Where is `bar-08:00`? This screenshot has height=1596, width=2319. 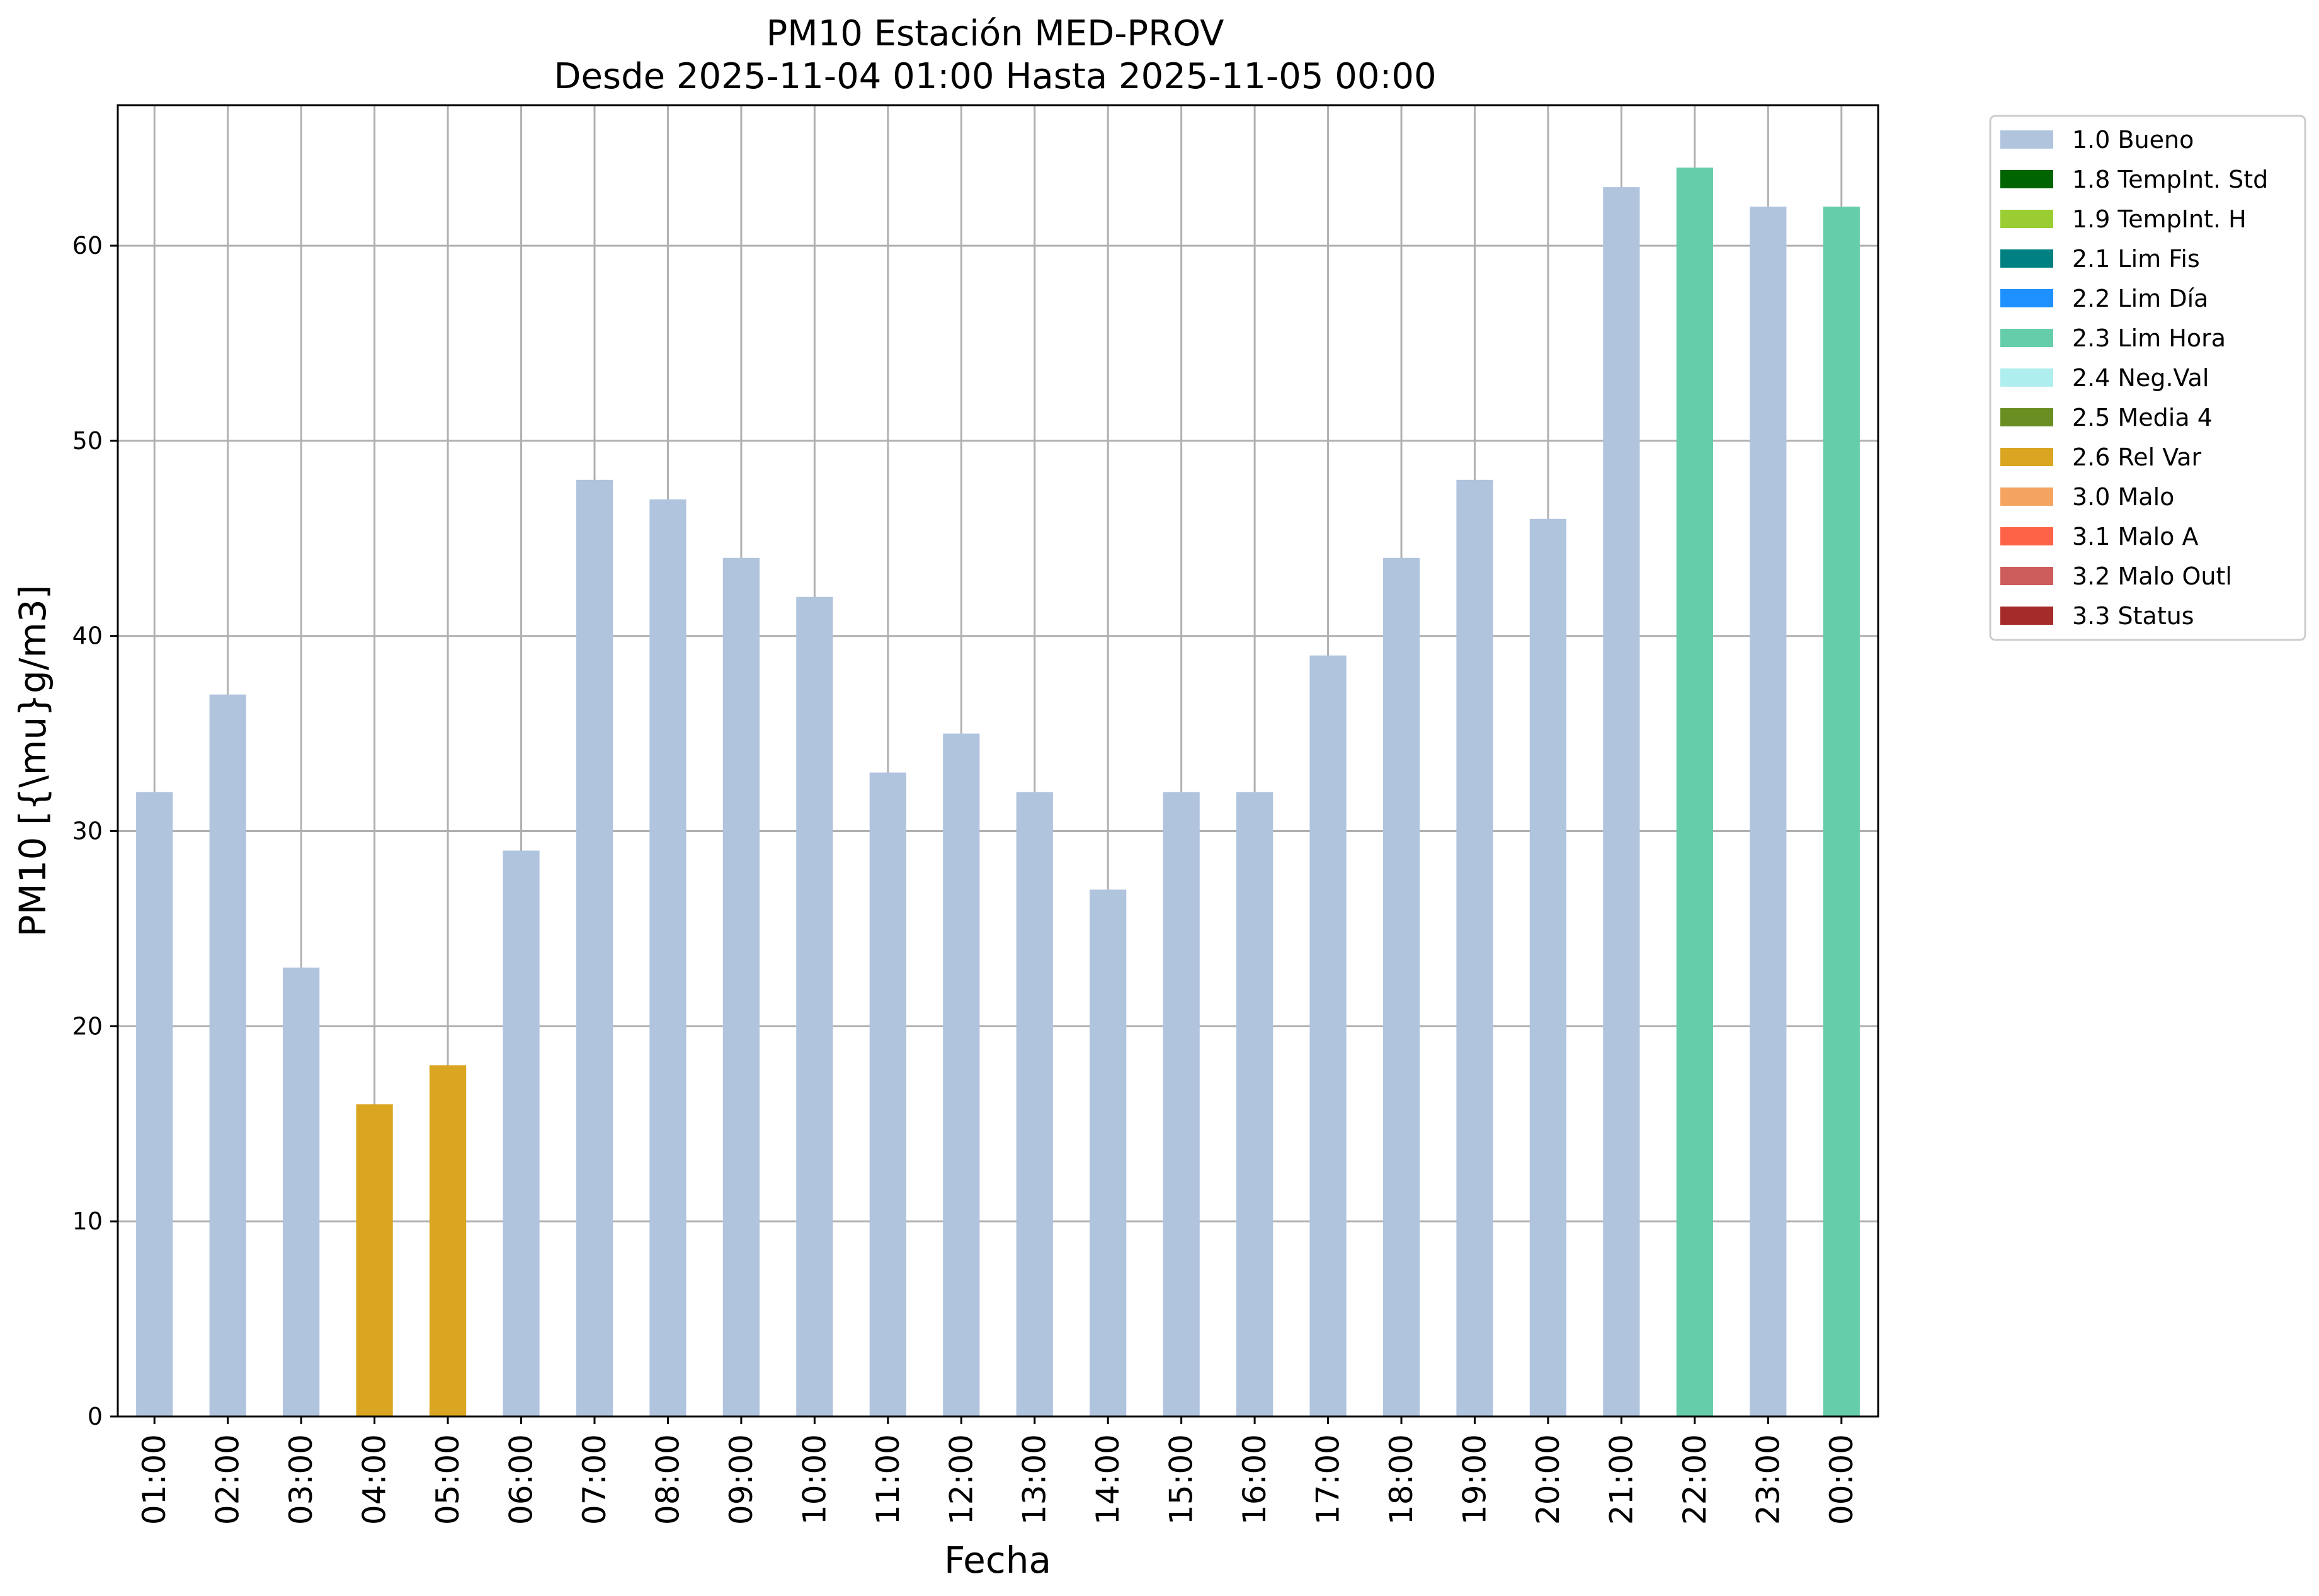 bar-08:00 is located at coordinates (668, 957).